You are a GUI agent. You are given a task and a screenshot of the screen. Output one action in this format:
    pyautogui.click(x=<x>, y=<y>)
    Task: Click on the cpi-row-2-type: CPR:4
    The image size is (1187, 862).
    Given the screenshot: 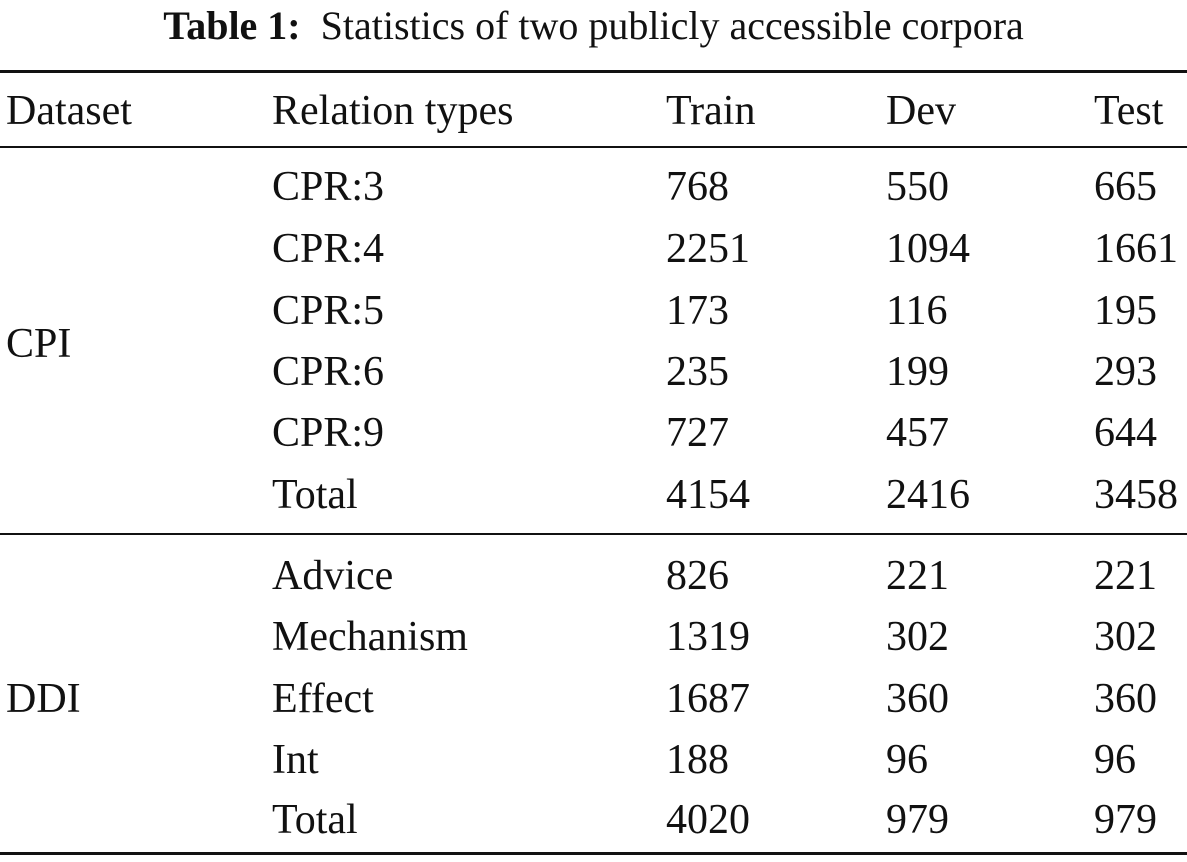 What is the action you would take?
    pyautogui.click(x=328, y=249)
    